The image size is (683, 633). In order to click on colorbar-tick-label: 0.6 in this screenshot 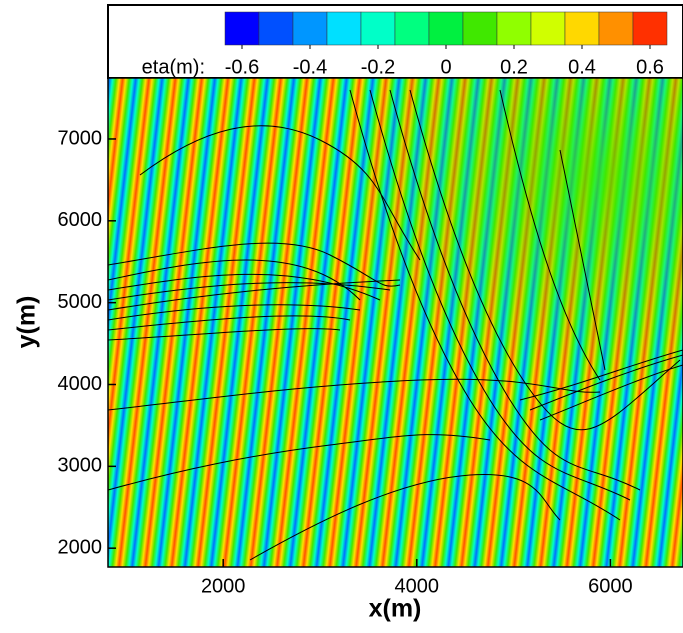, I will do `click(650, 67)`.